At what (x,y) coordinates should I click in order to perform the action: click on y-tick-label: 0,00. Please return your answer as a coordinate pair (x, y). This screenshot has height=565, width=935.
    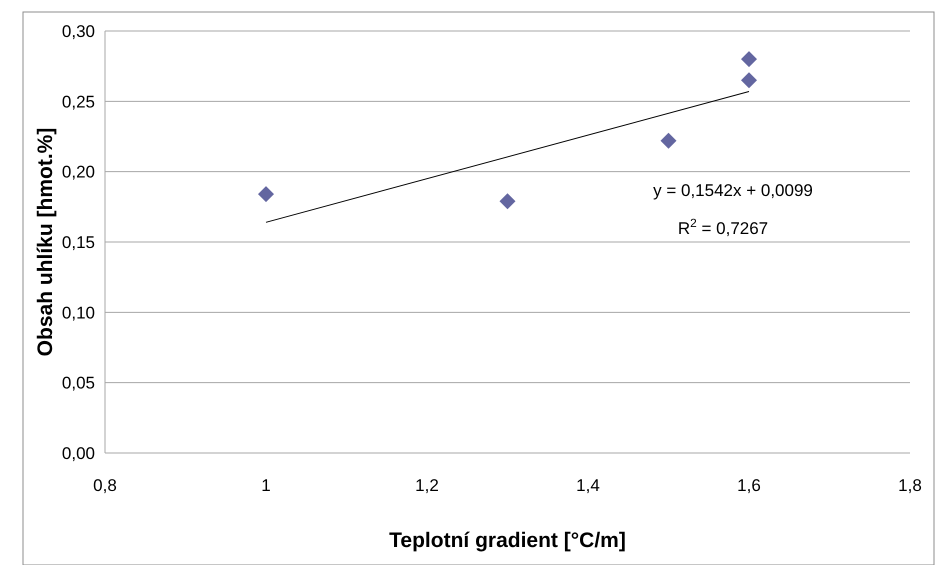
    Looking at the image, I should click on (78, 453).